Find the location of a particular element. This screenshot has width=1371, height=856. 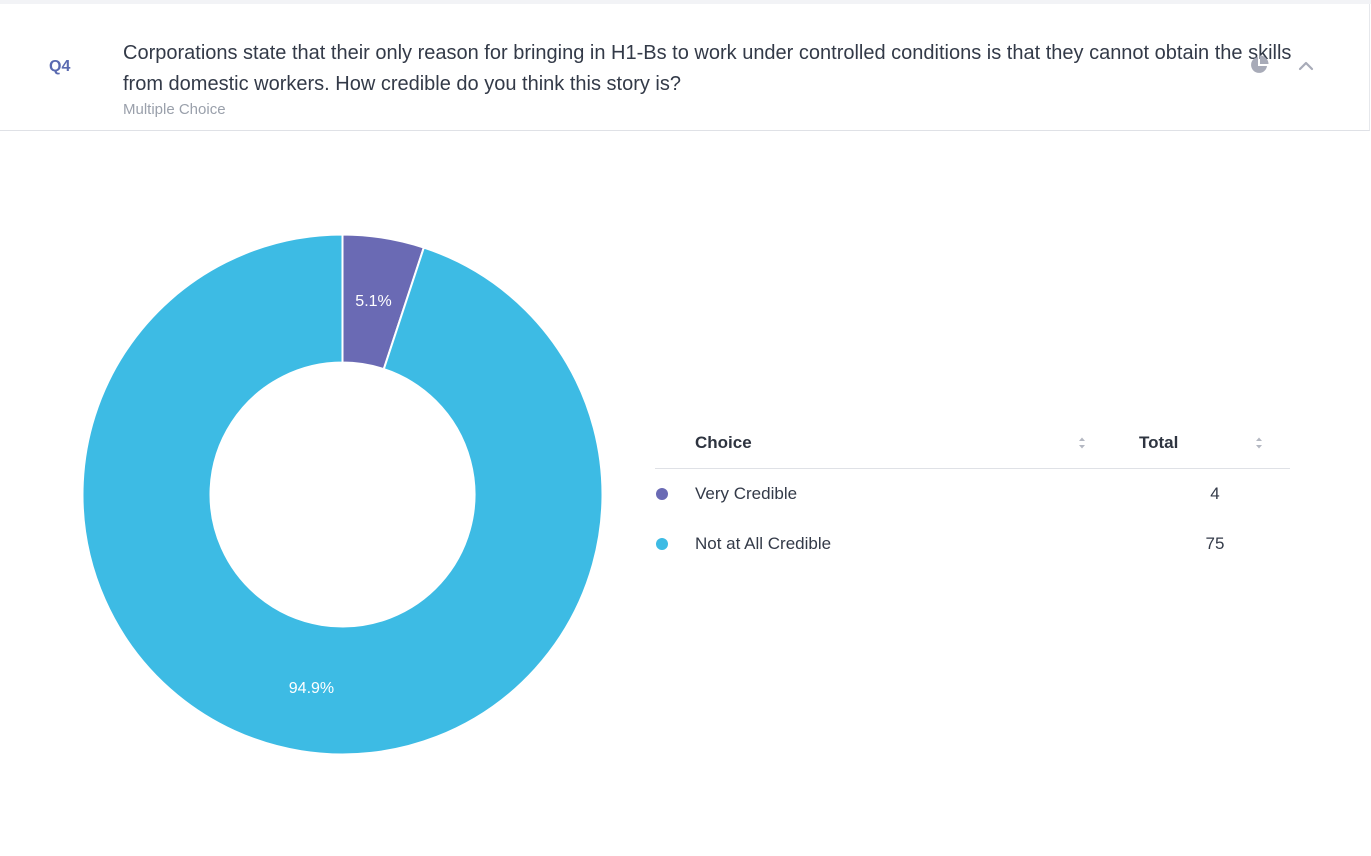

question-number: Q4 is located at coordinates (60, 66).